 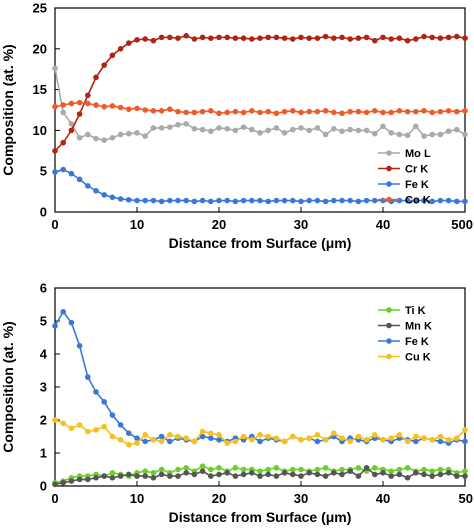 I want to click on y-tick-label: 25, so click(x=40, y=8).